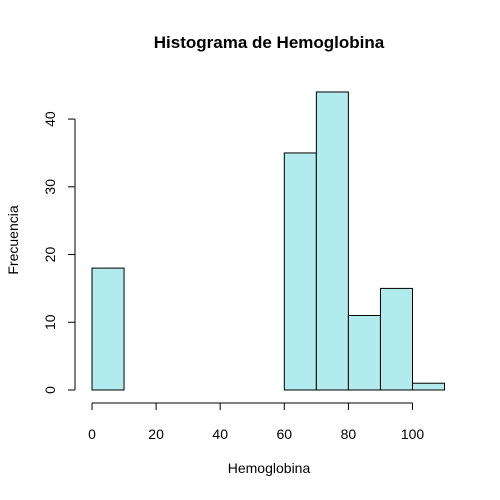  What do you see at coordinates (50, 119) in the screenshot?
I see `y-tick-label: 40` at bounding box center [50, 119].